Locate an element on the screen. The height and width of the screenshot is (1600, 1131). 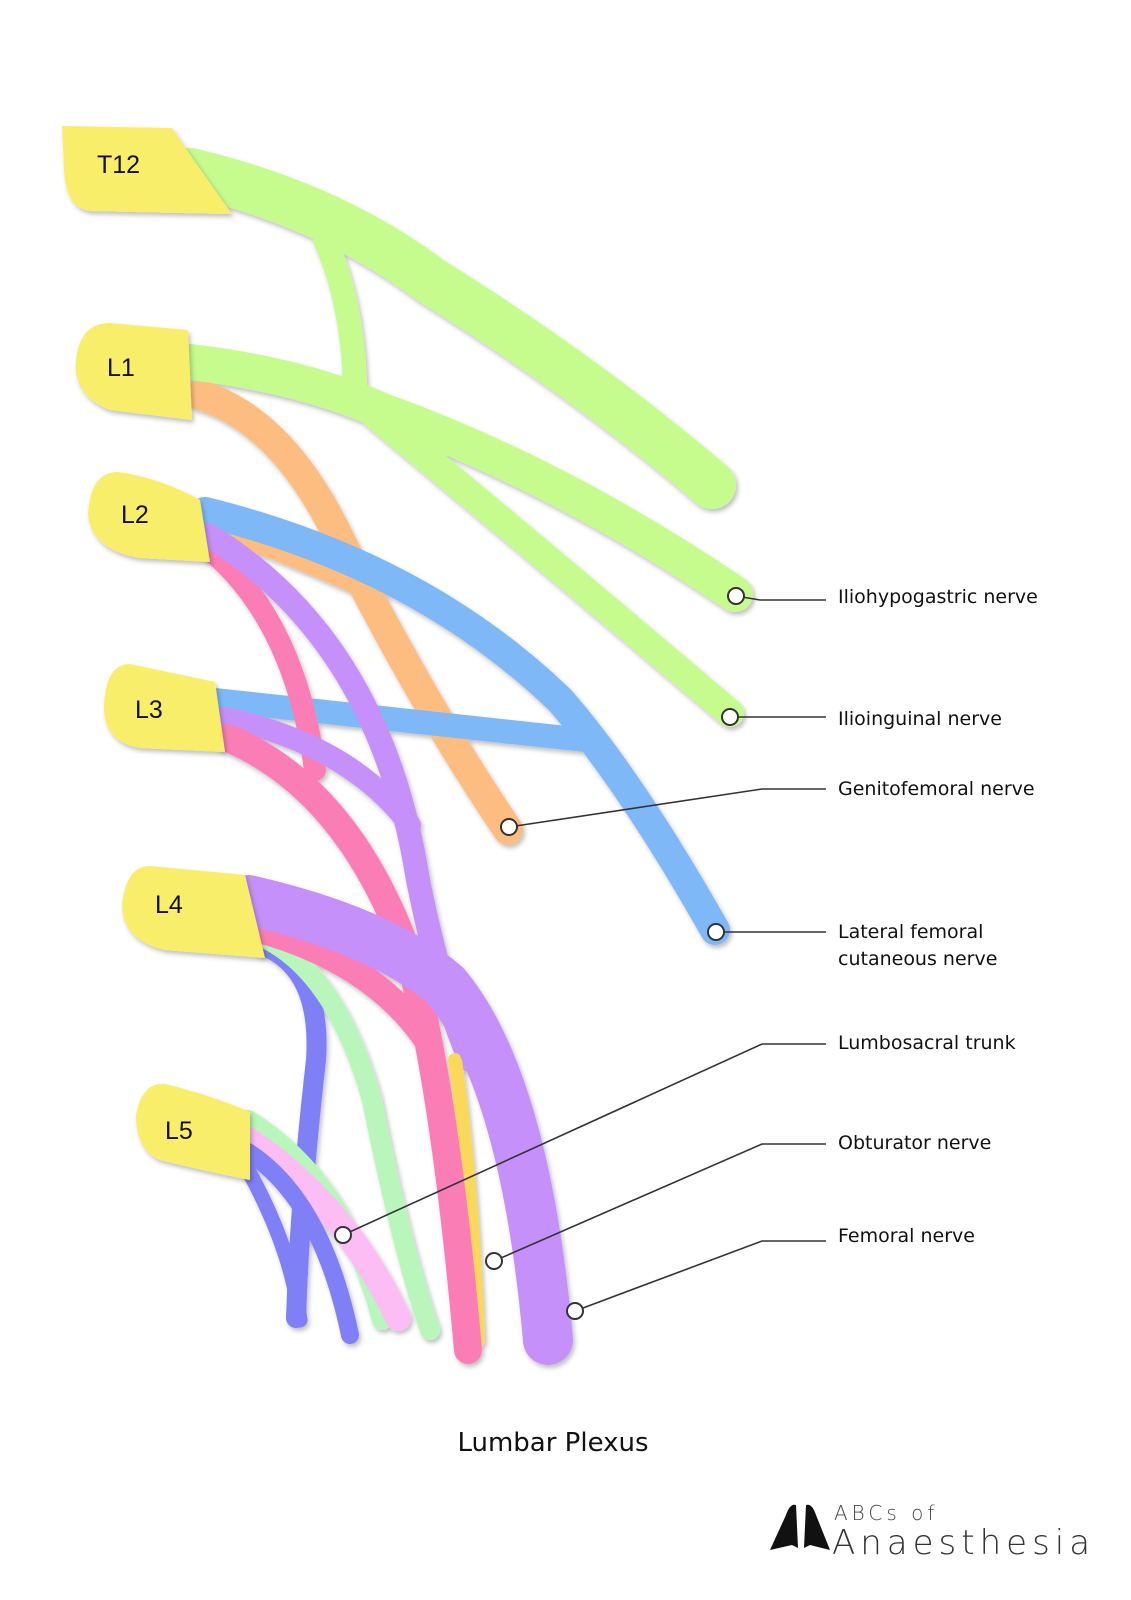
femoral-nerve is located at coordinates (398, 1120).